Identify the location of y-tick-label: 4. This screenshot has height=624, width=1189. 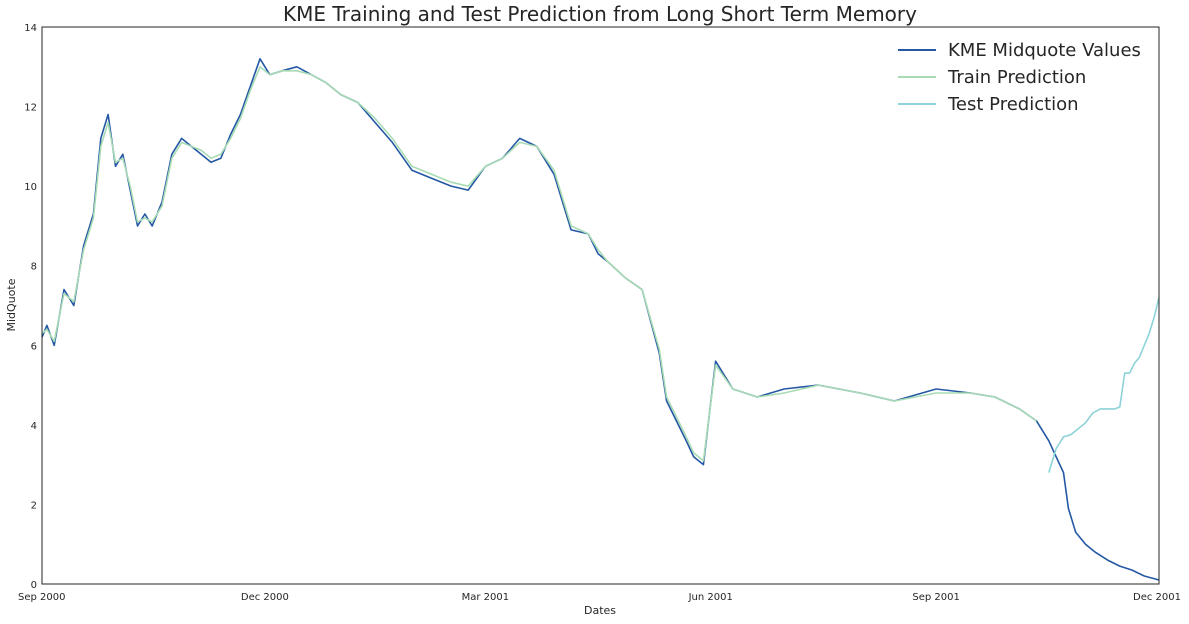
(34, 426).